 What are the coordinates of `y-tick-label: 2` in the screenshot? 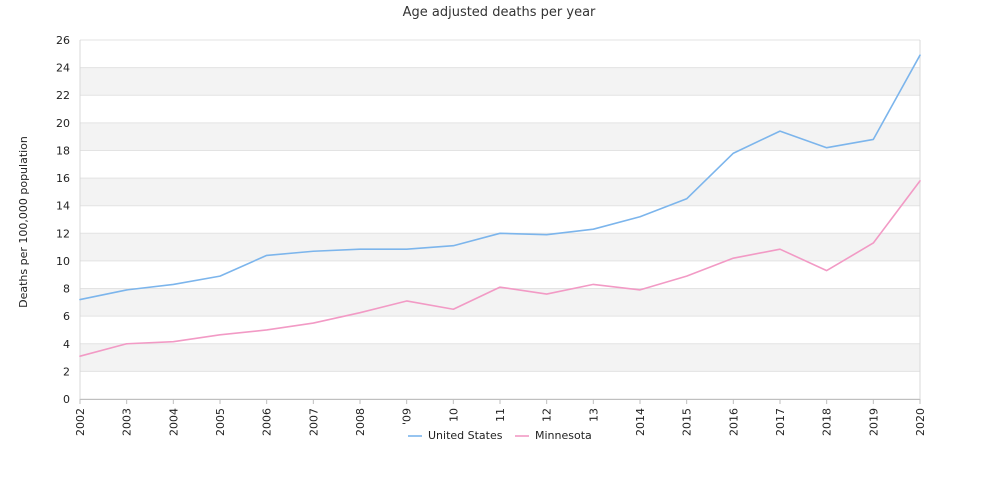 It's located at (66, 371).